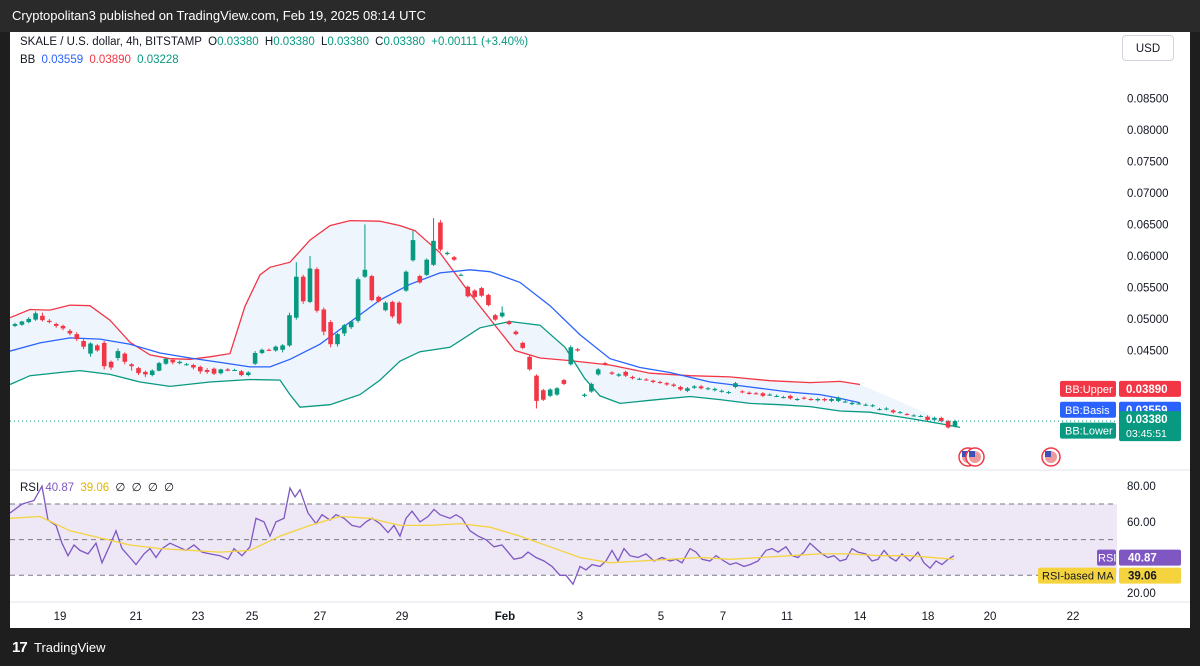 The width and height of the screenshot is (1200, 666). Describe the element at coordinates (30, 488) in the screenshot. I see `rsi-label: RSI` at that location.